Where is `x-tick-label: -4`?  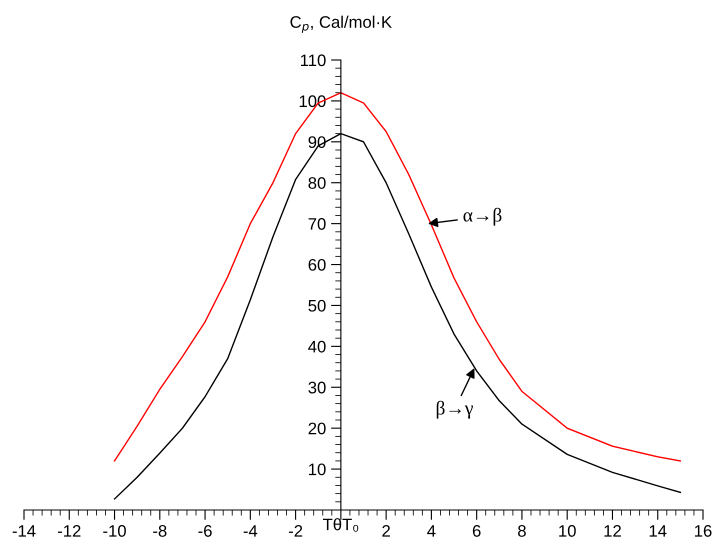 x-tick-label: -4 is located at coordinates (251, 531).